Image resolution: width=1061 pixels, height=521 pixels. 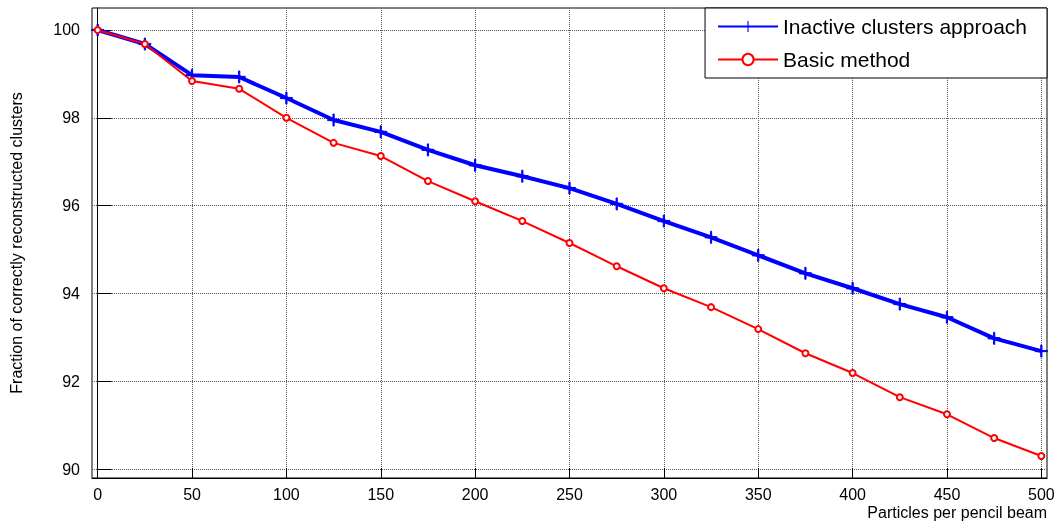 What do you see at coordinates (71, 294) in the screenshot?
I see `y-tick-label: 94` at bounding box center [71, 294].